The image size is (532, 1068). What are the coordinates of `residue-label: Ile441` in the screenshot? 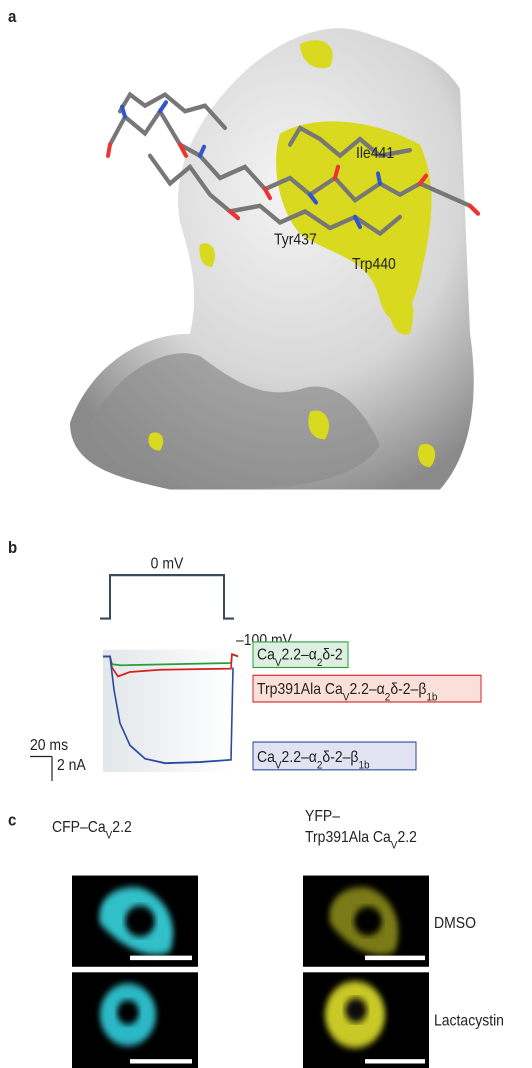 It's located at (375, 153).